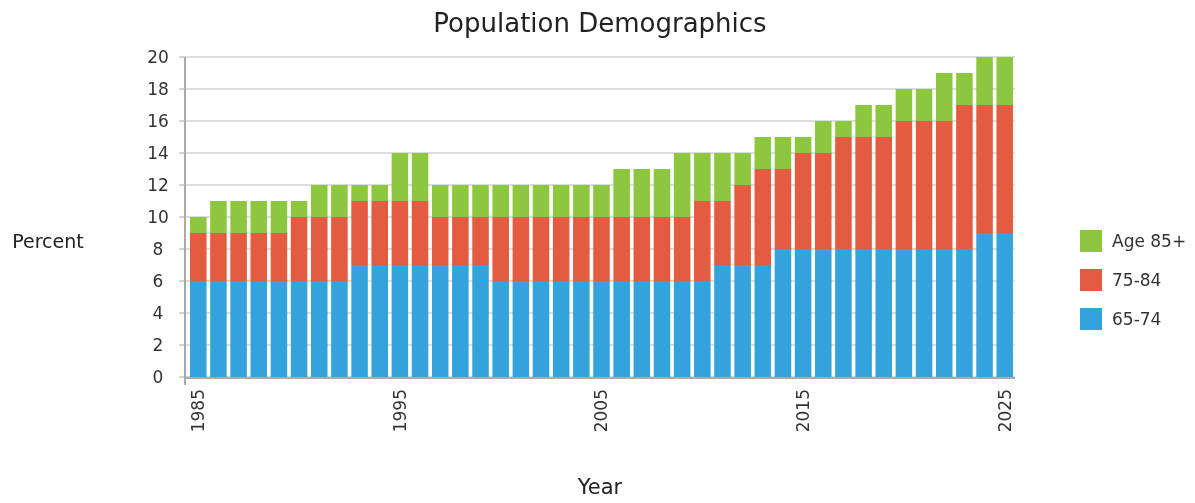 The image size is (1195, 503). What do you see at coordinates (158, 248) in the screenshot?
I see `y-tick-label: 8` at bounding box center [158, 248].